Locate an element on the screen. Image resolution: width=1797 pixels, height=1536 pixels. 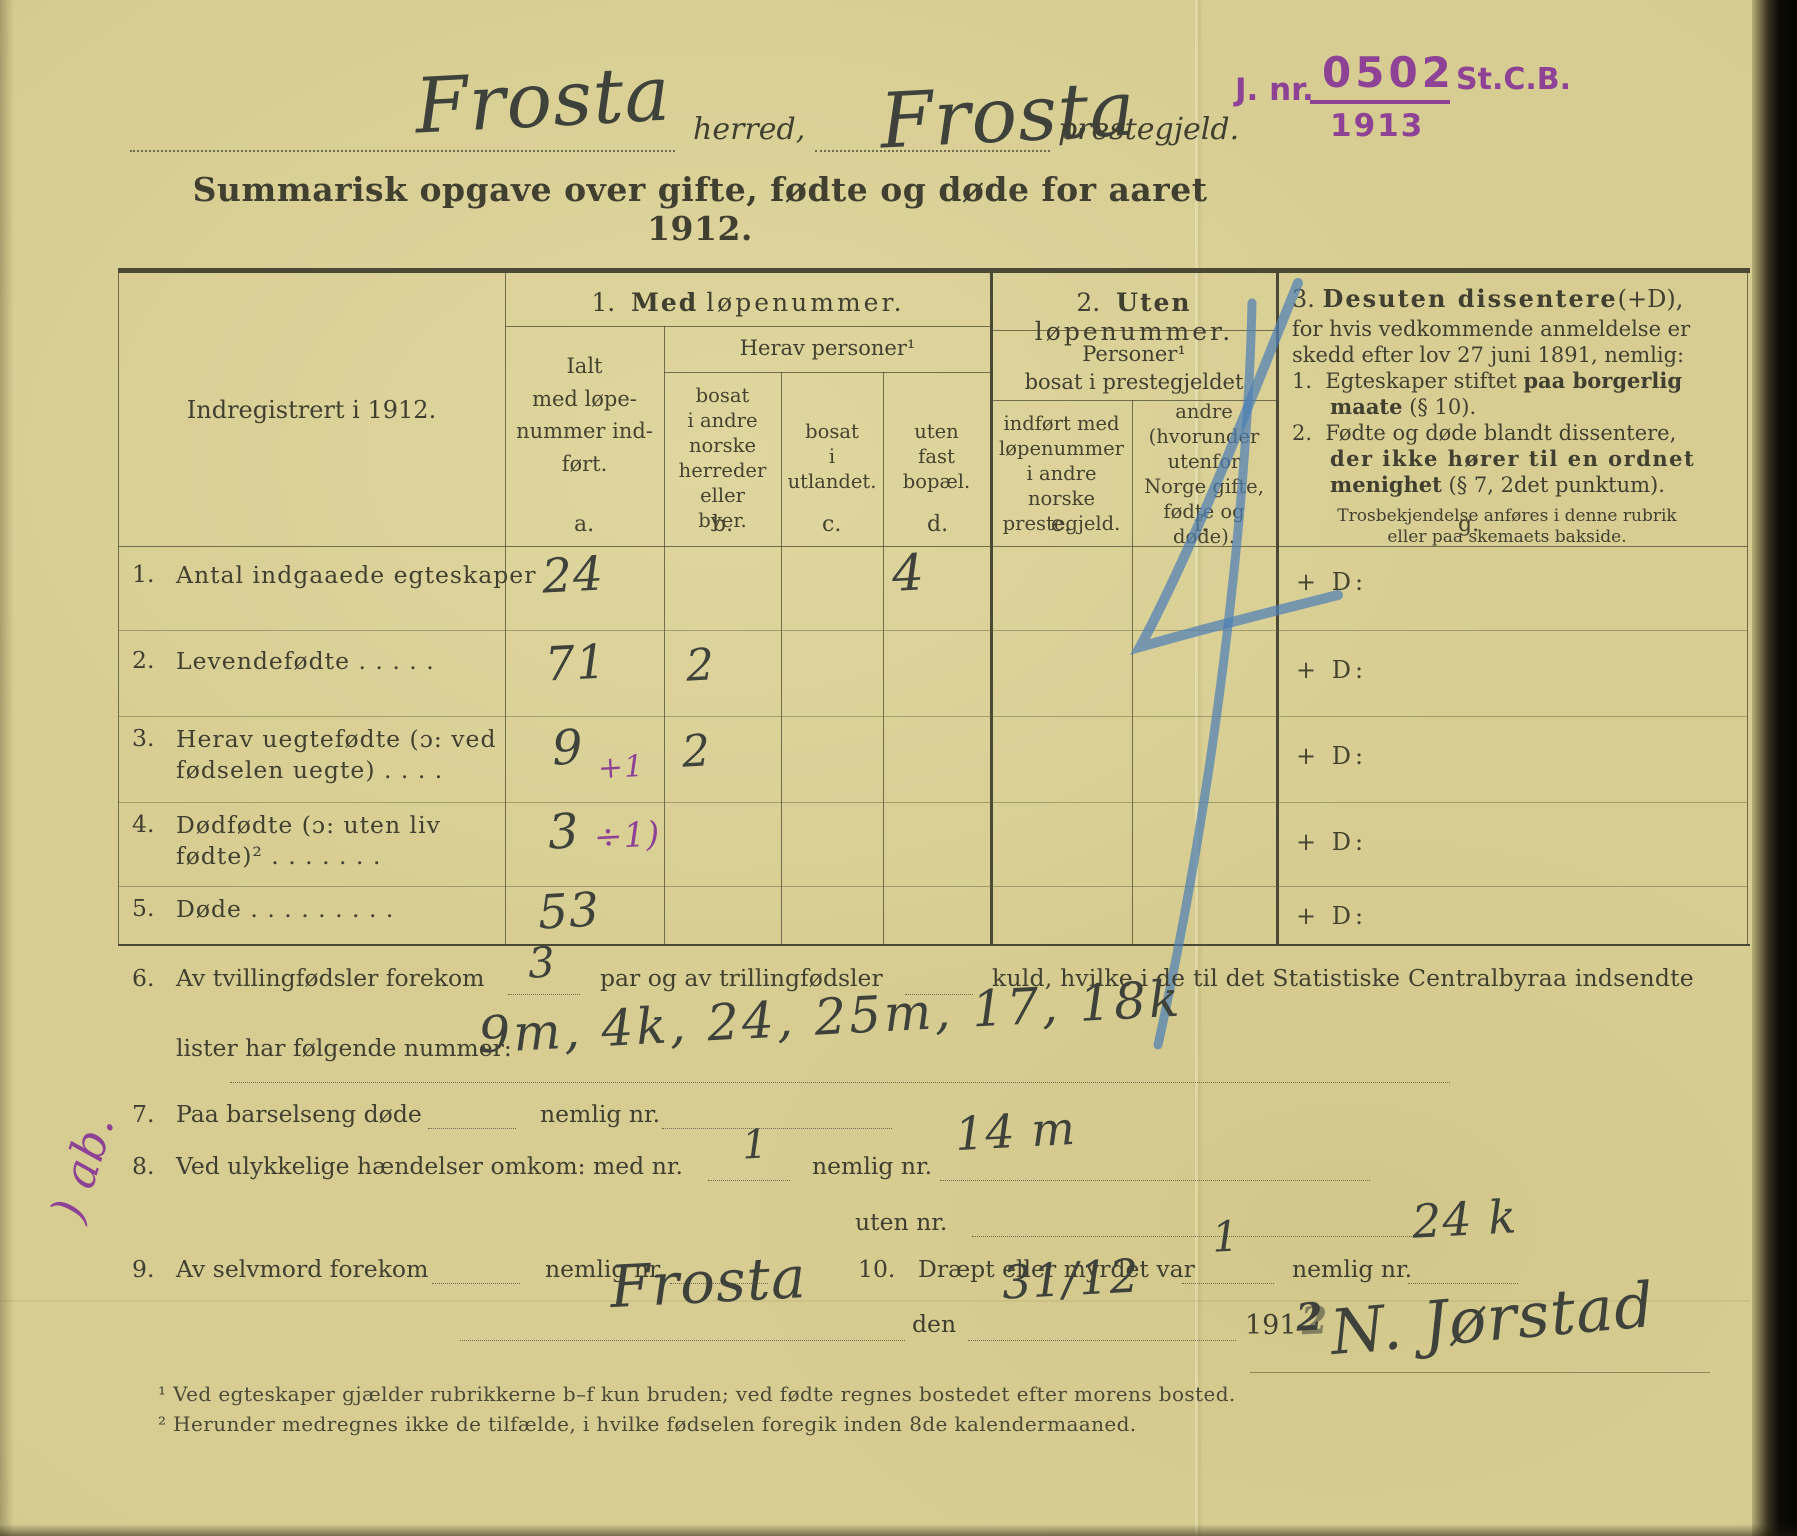
sec3-item1-c: maate is located at coordinates (1366, 406).